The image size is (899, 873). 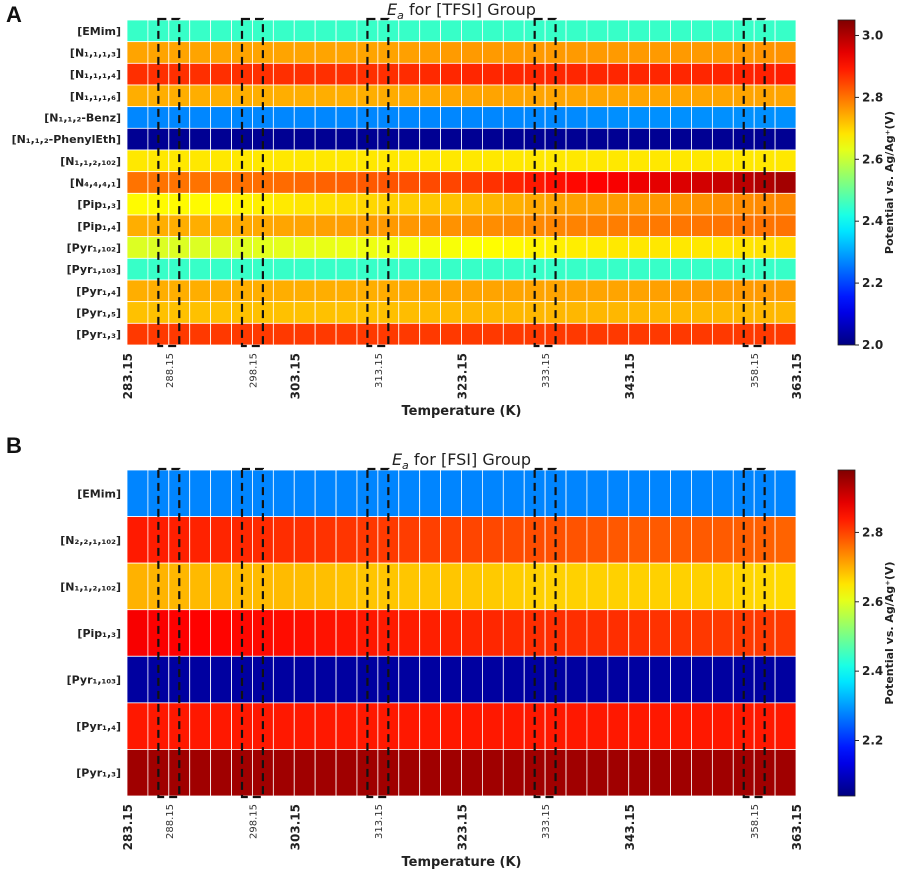 What do you see at coordinates (461, 461) in the screenshot?
I see `chart-title: Ea for [FSI] Group` at bounding box center [461, 461].